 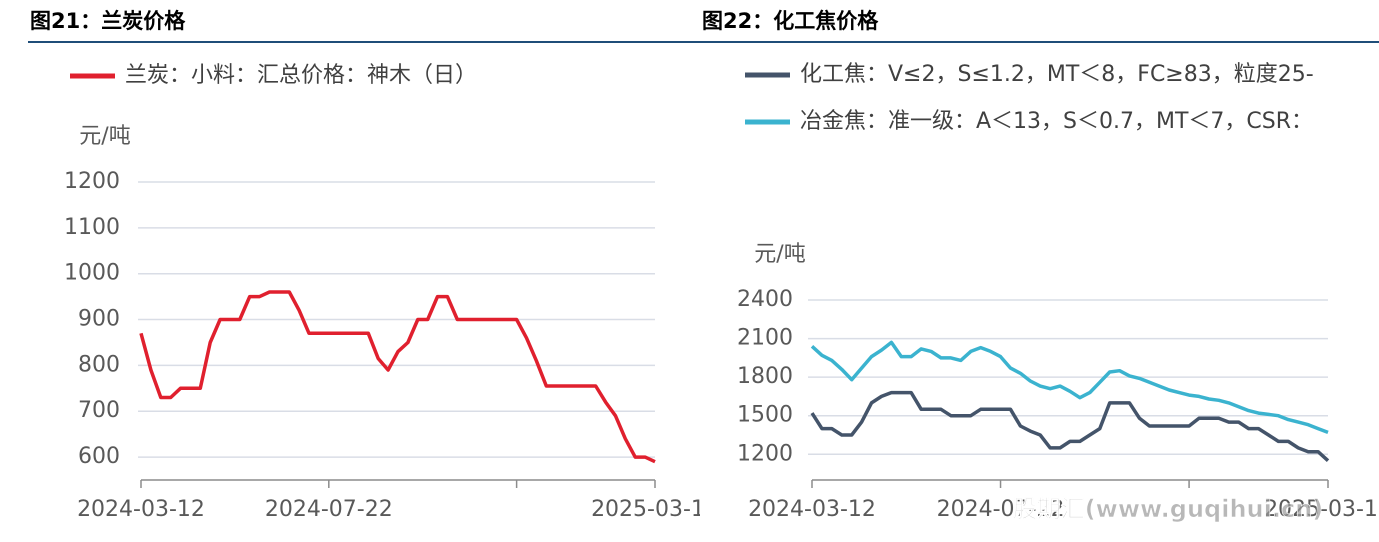 What do you see at coordinates (99, 456) in the screenshot?
I see `y-tick-label: 600` at bounding box center [99, 456].